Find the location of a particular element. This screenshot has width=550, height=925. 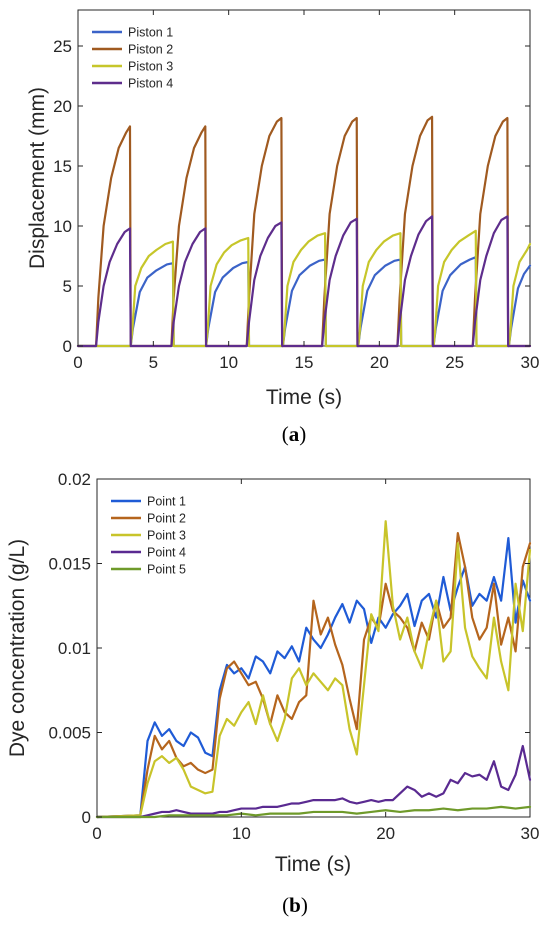

chart-a-x-tick-label: 20 is located at coordinates (379, 362).